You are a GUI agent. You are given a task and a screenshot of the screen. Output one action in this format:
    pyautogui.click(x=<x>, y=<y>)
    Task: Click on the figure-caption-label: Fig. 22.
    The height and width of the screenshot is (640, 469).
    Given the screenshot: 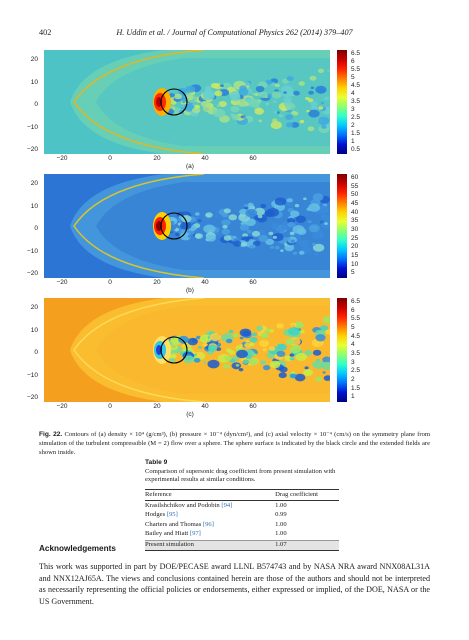 What is the action you would take?
    pyautogui.click(x=51, y=434)
    